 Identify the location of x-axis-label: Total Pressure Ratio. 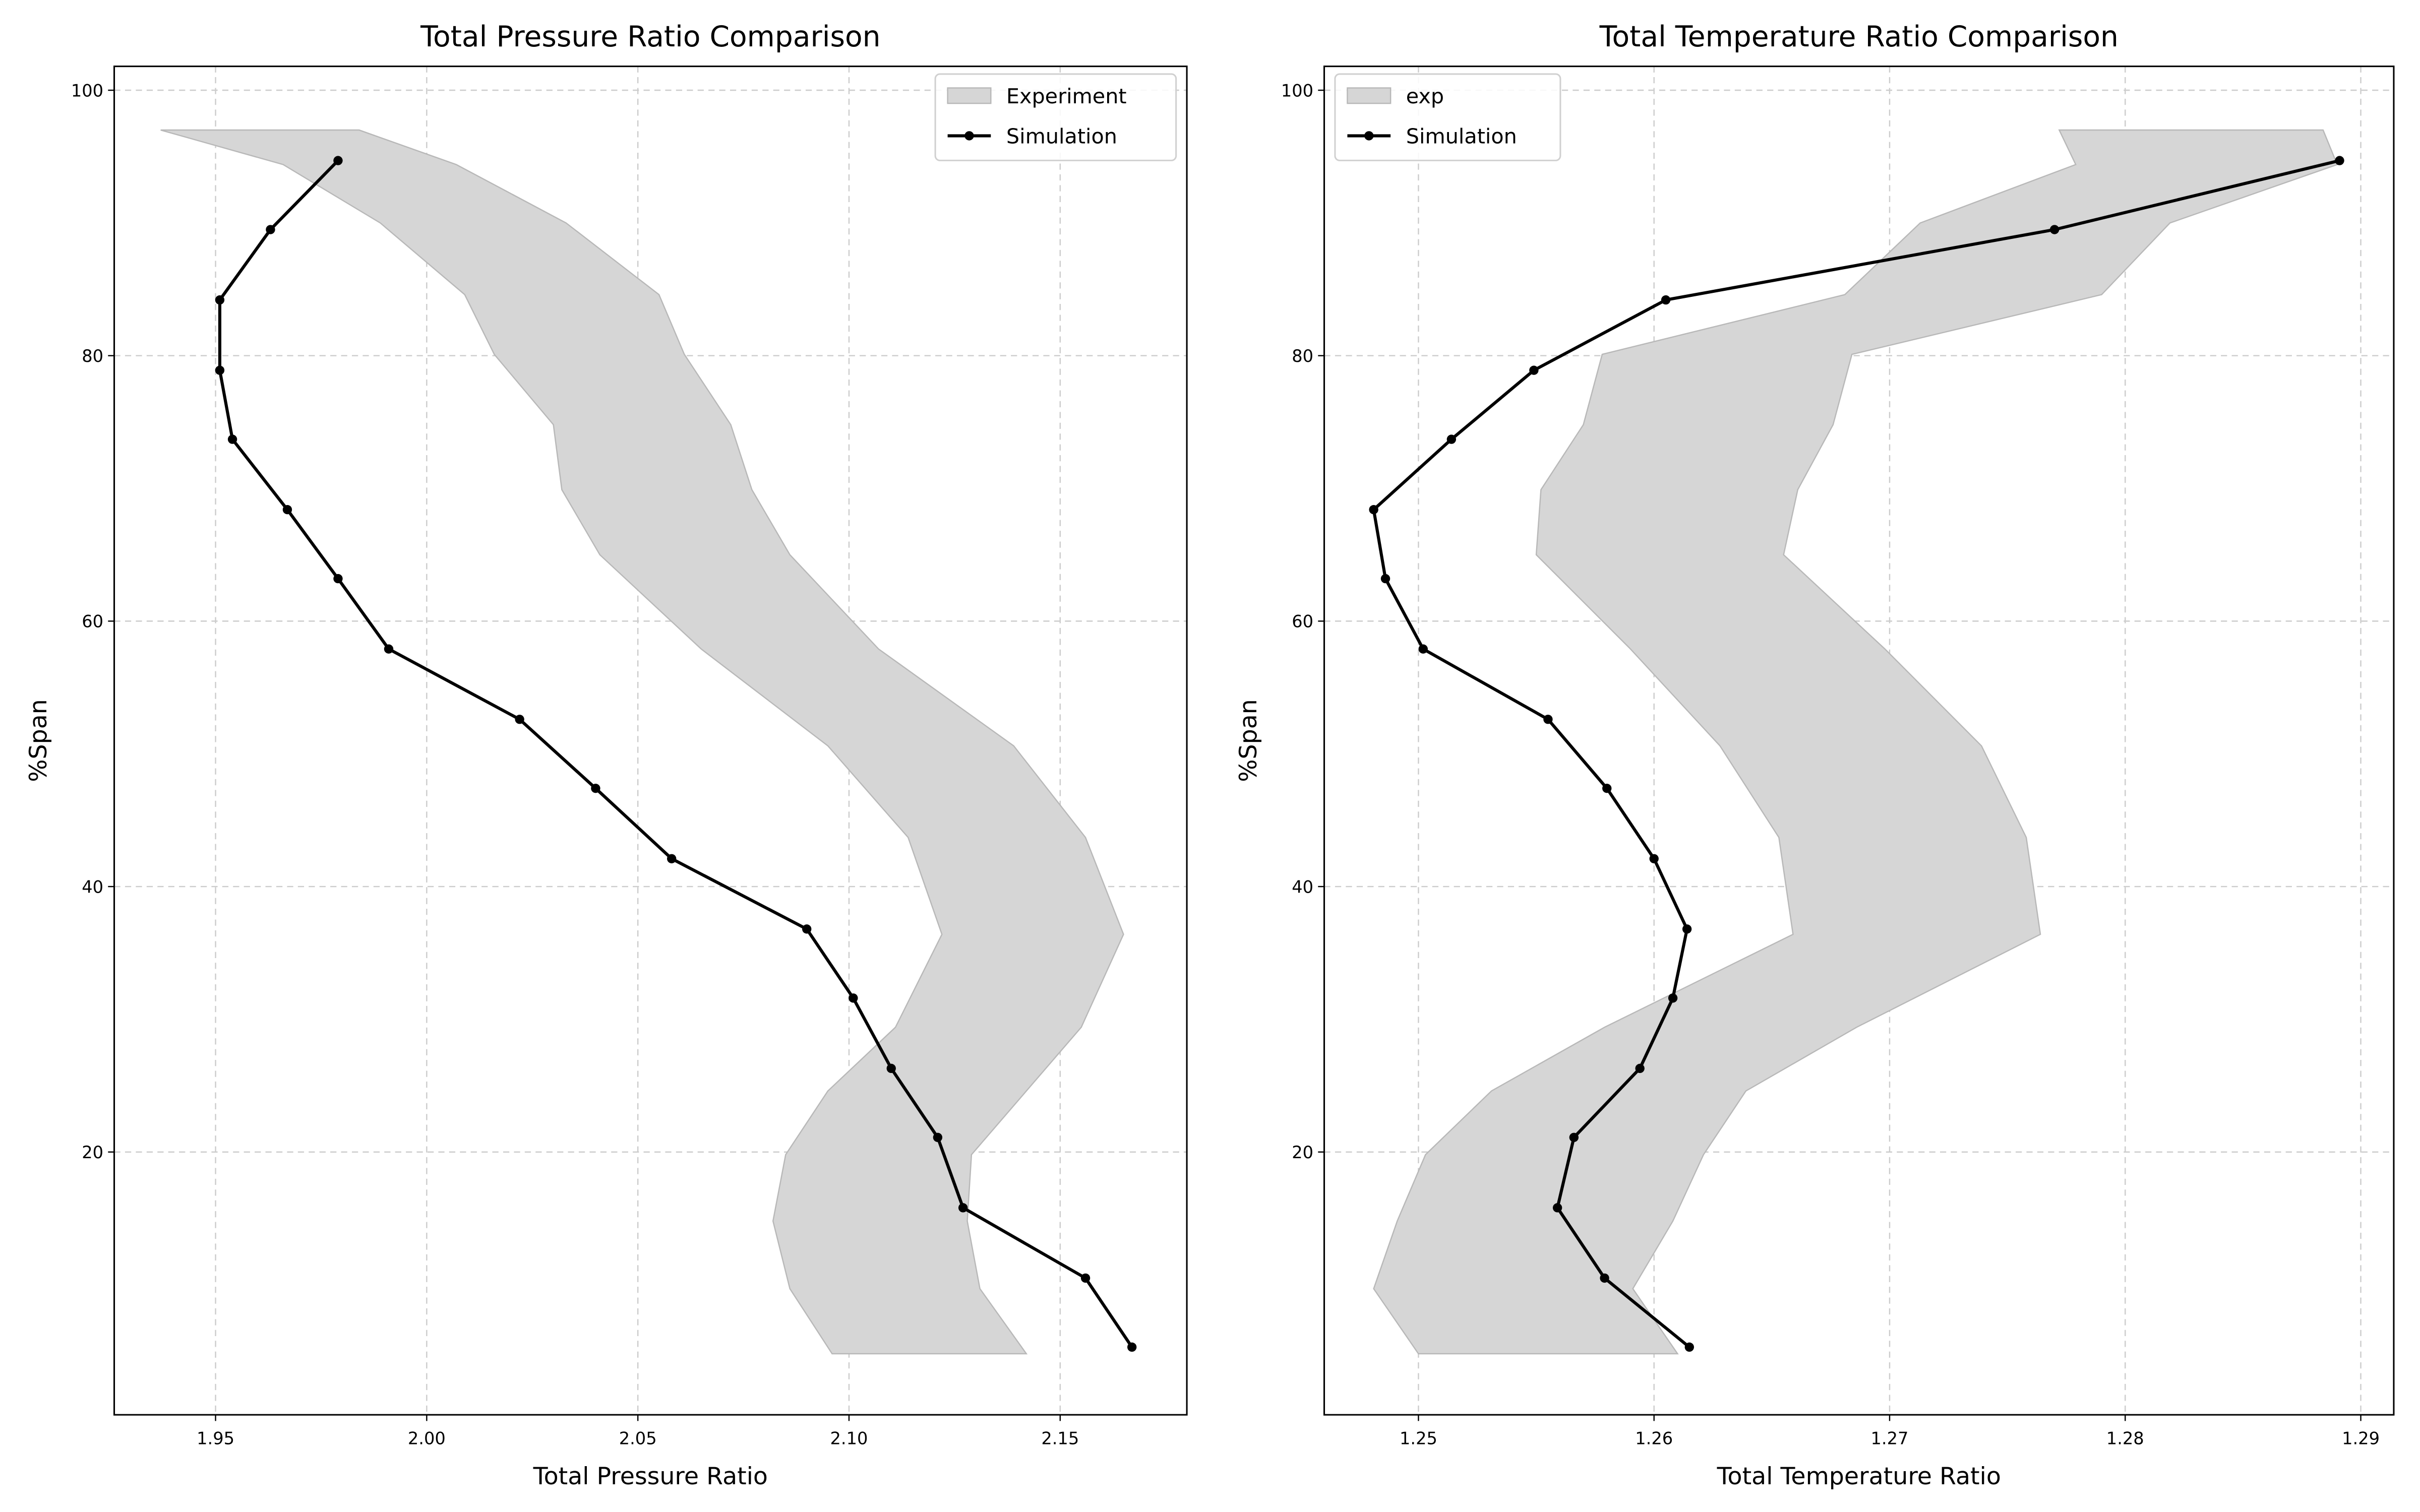
(650, 1476).